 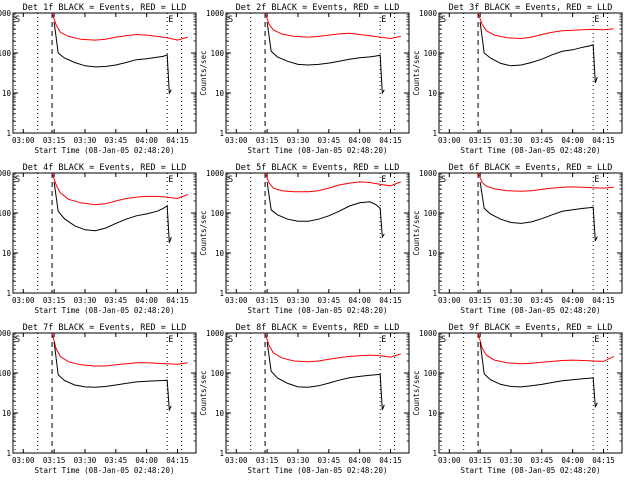 I want to click on panel-title: Det 8f BLACK = Events, RED = LLD, so click(x=318, y=328).